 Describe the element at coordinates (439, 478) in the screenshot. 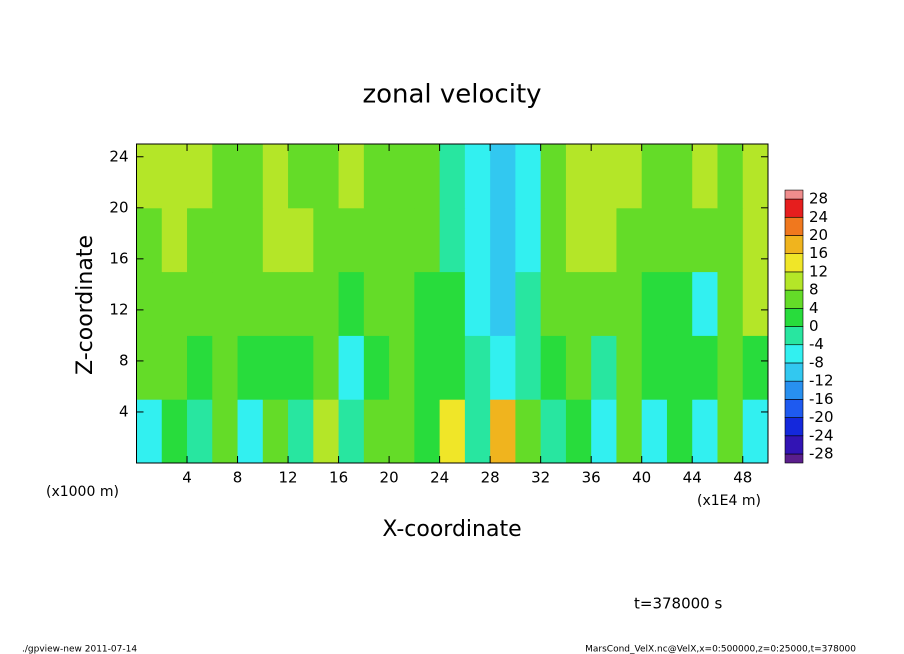

I see `x-tick-label: 24` at that location.